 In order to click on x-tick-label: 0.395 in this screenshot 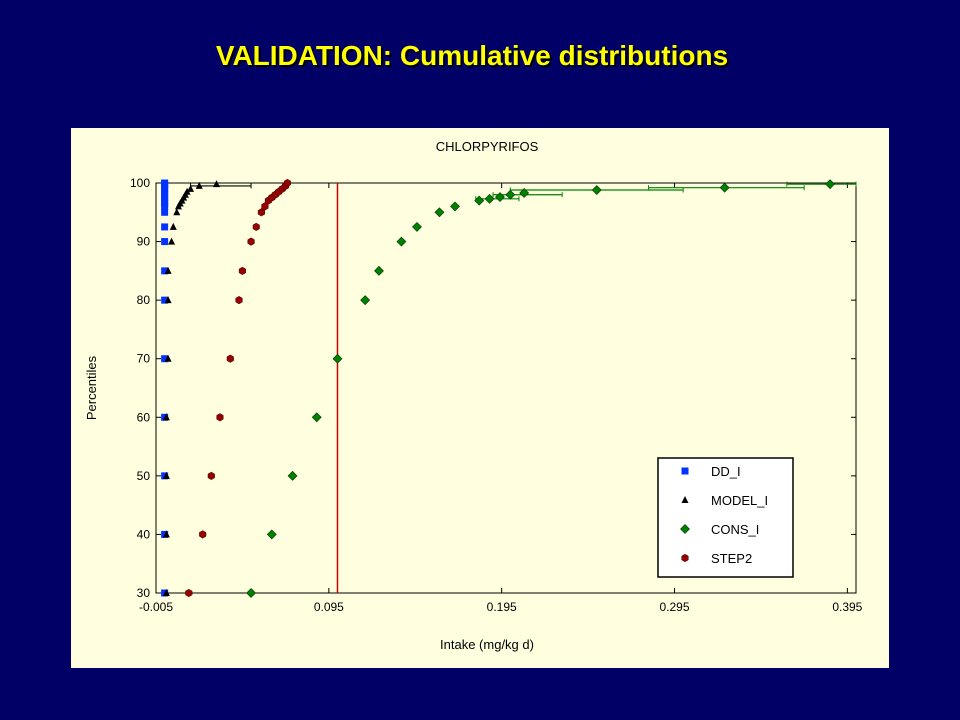, I will do `click(847, 607)`.